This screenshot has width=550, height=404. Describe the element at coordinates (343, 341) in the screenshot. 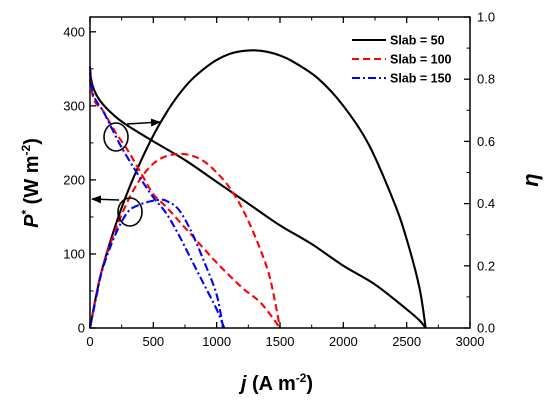

I see `x-tick-label: 2000` at that location.